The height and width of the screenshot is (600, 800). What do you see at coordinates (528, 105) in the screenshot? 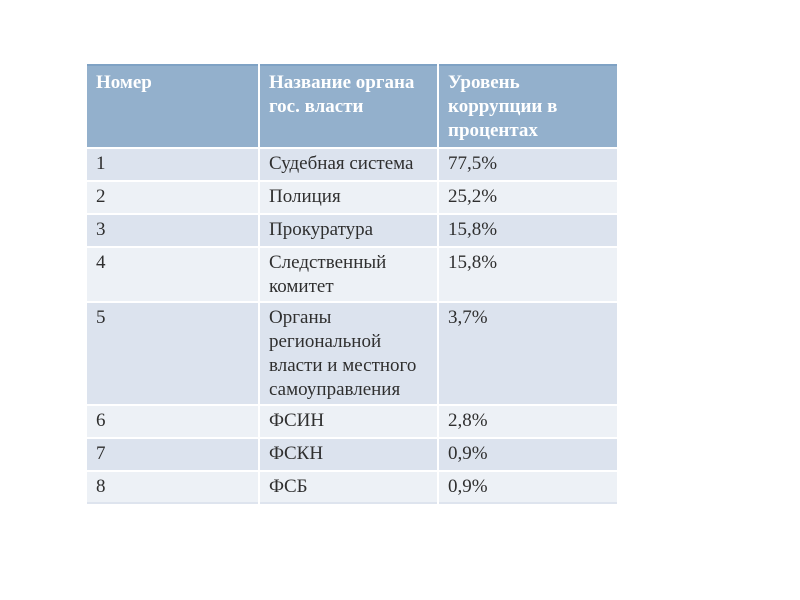
I see `column-header-level: Уровень коррупции в процентах` at bounding box center [528, 105].